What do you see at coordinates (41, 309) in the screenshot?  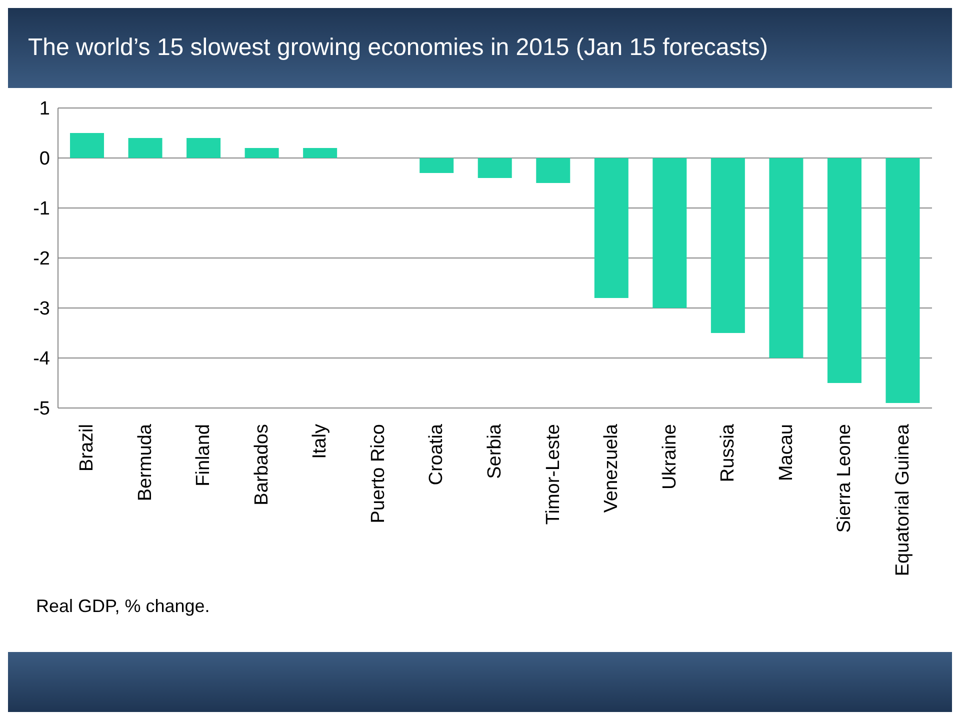 I see `y-tick-label: -3` at bounding box center [41, 309].